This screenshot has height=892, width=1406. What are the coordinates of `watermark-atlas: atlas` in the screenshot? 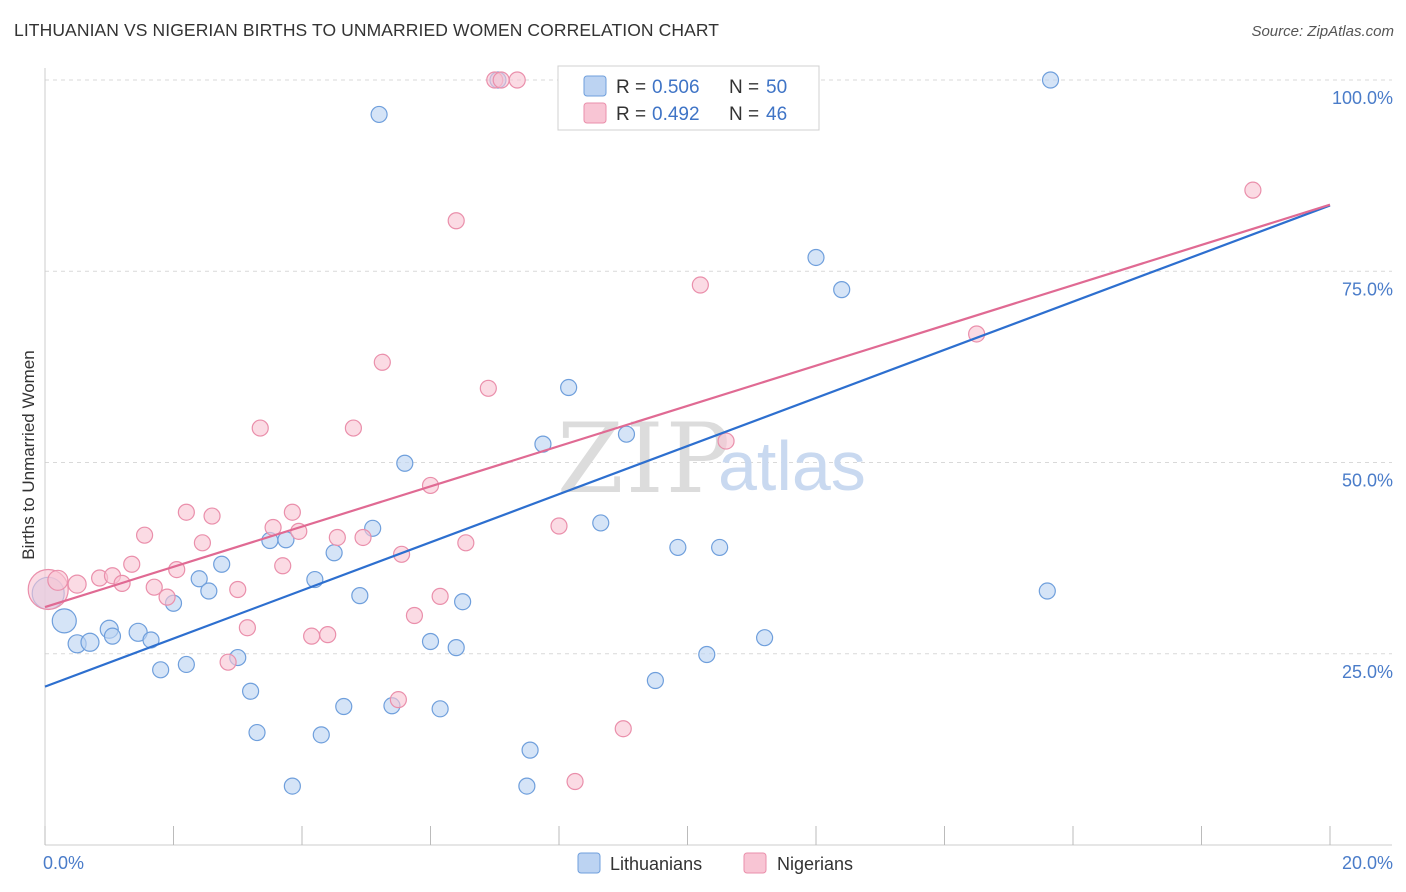 It's located at (792, 466).